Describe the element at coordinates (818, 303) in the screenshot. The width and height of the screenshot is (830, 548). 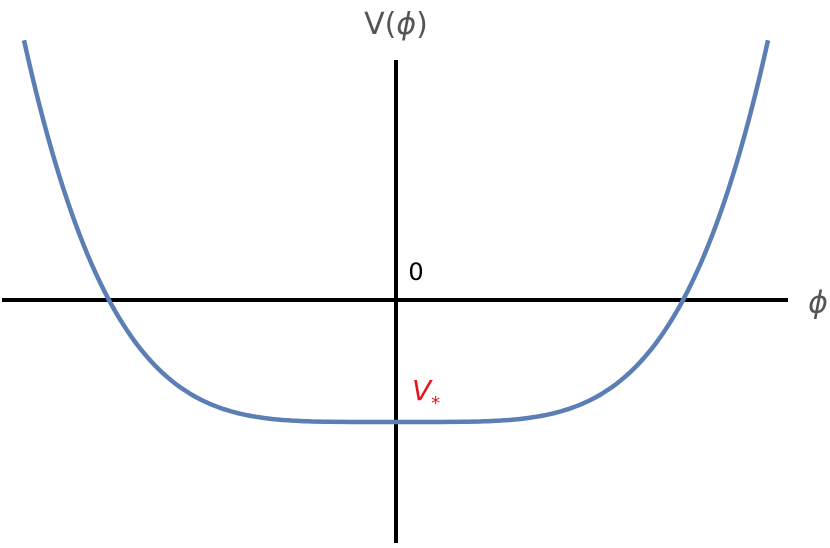
I see `x-axis-label: ϕ` at that location.